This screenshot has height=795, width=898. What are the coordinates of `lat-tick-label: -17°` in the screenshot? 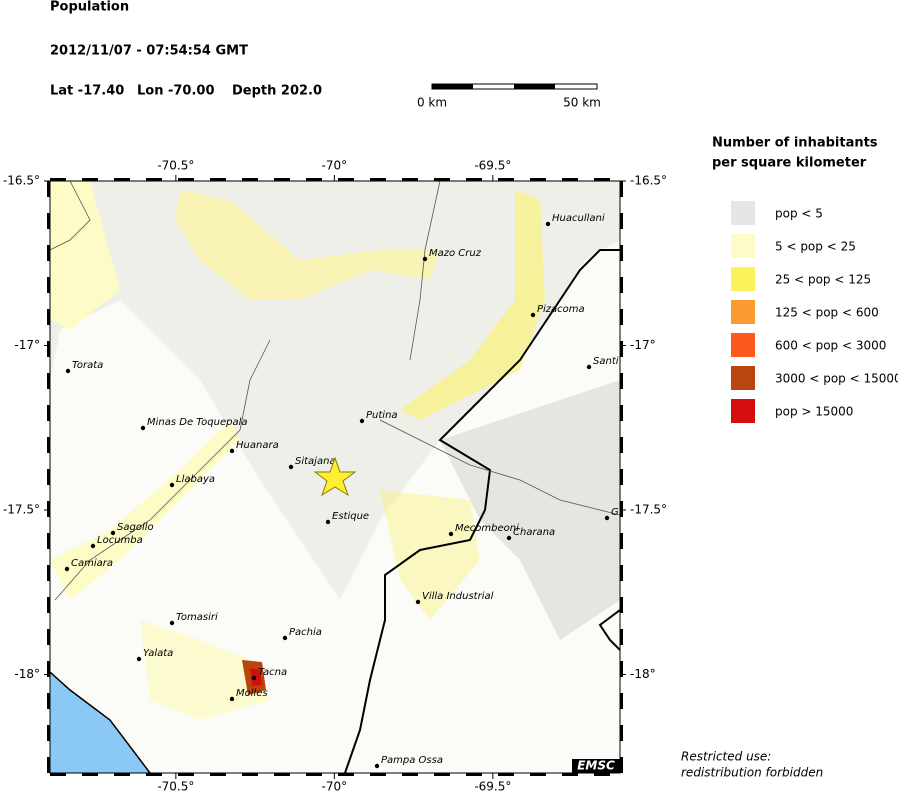 It's located at (27, 345).